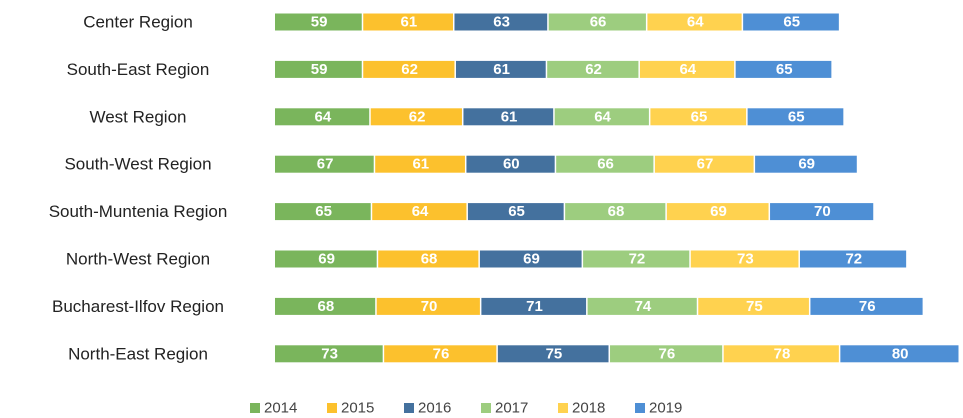 The height and width of the screenshot is (418, 963). Describe the element at coordinates (534, 306) in the screenshot. I see `value-label: 71` at that location.